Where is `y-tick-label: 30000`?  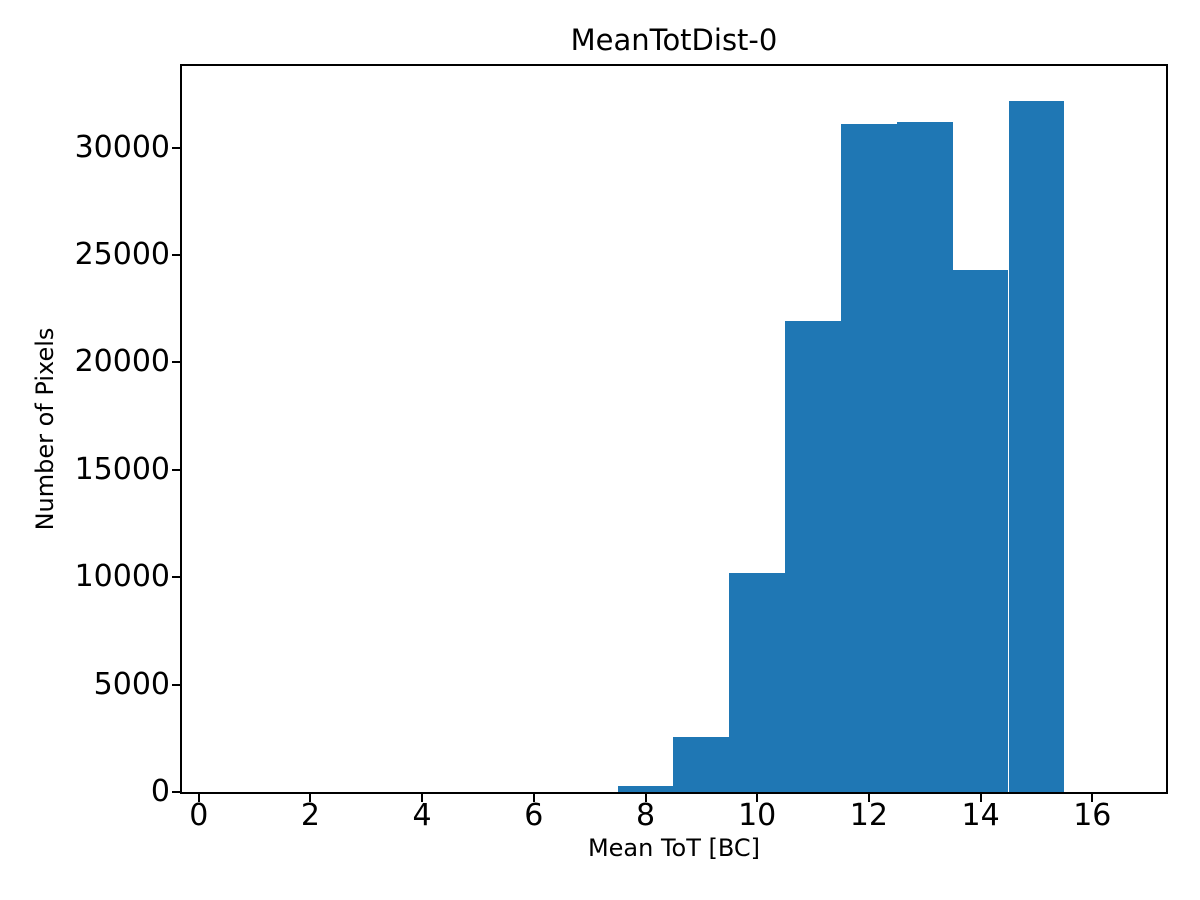
y-tick-label: 30000 is located at coordinates (122, 147).